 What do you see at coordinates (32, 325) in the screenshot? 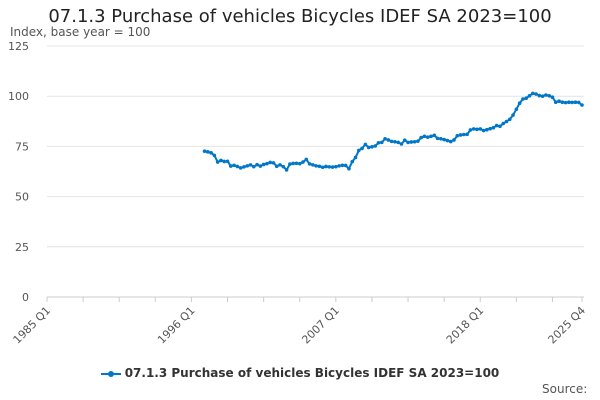
I see `x-tick-label: 1985 Q1` at bounding box center [32, 325].